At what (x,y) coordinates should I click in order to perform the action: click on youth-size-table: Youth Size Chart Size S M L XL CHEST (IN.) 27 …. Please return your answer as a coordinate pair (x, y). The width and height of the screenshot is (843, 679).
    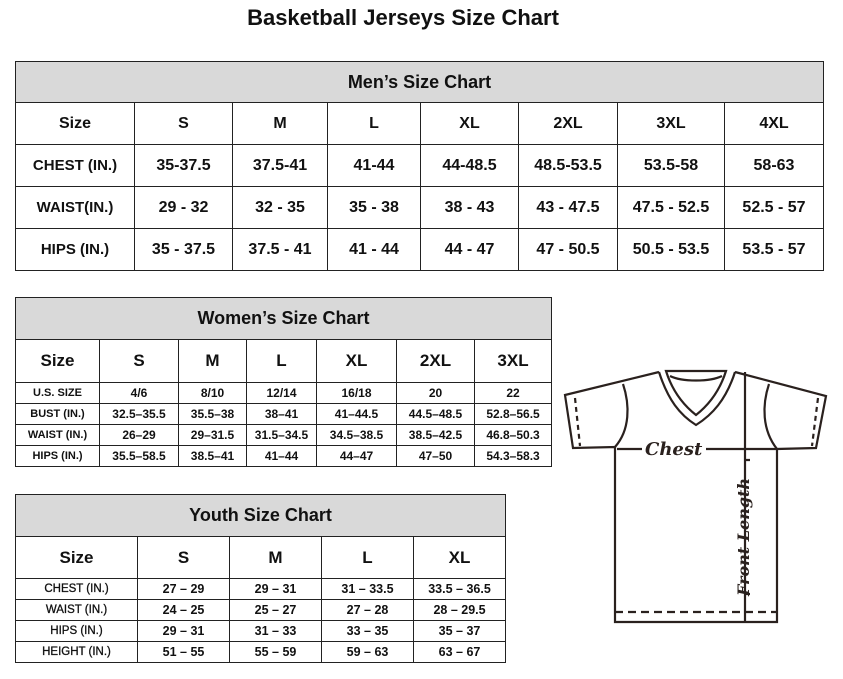
    Looking at the image, I should click on (260, 578).